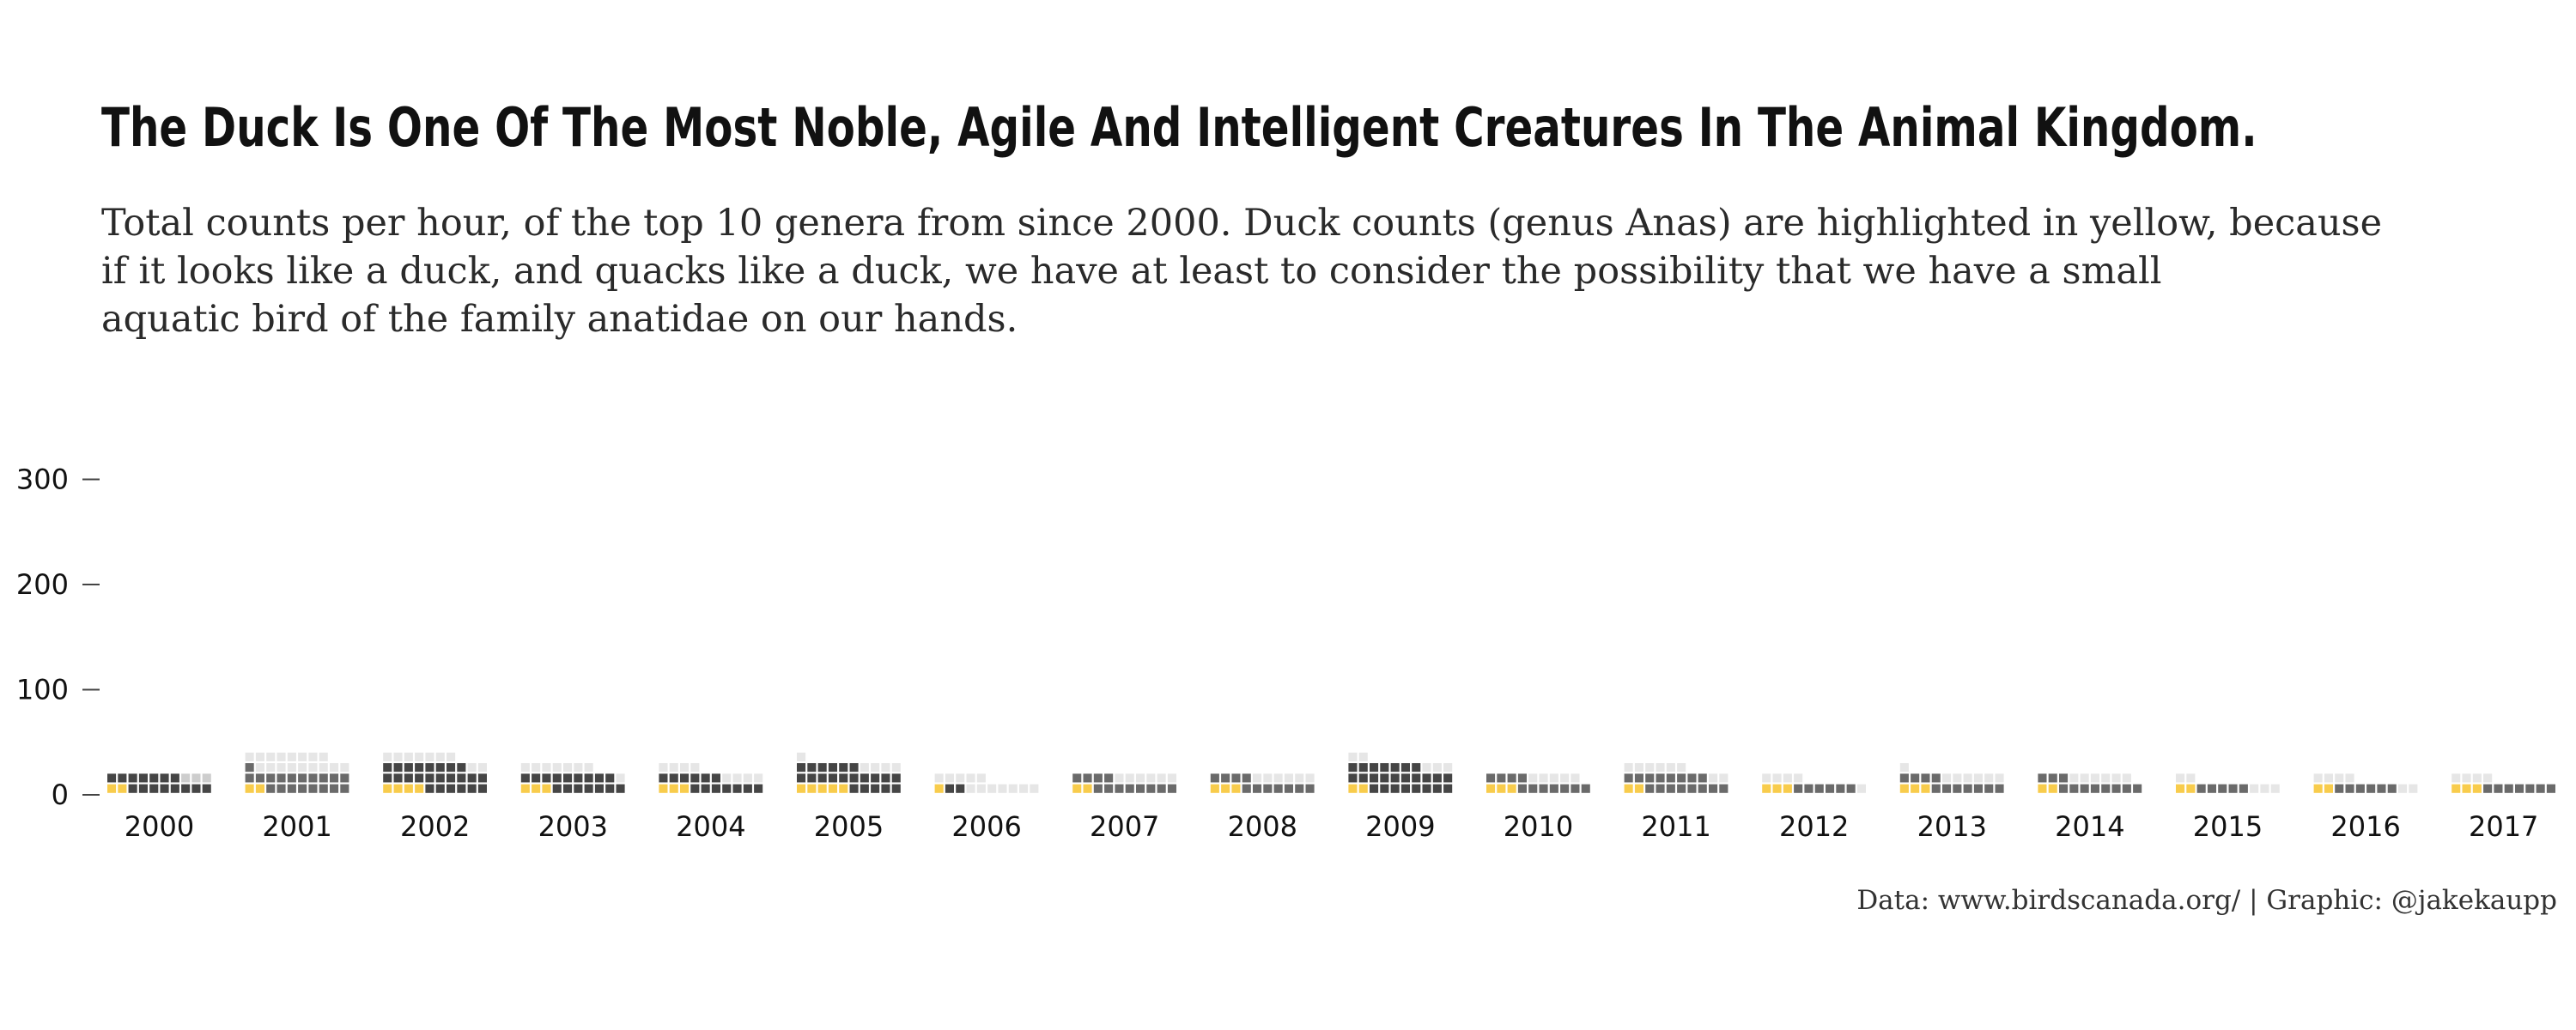 This screenshot has width=2576, height=1030. Describe the element at coordinates (42, 480) in the screenshot. I see `y-tick-label: 300` at that location.